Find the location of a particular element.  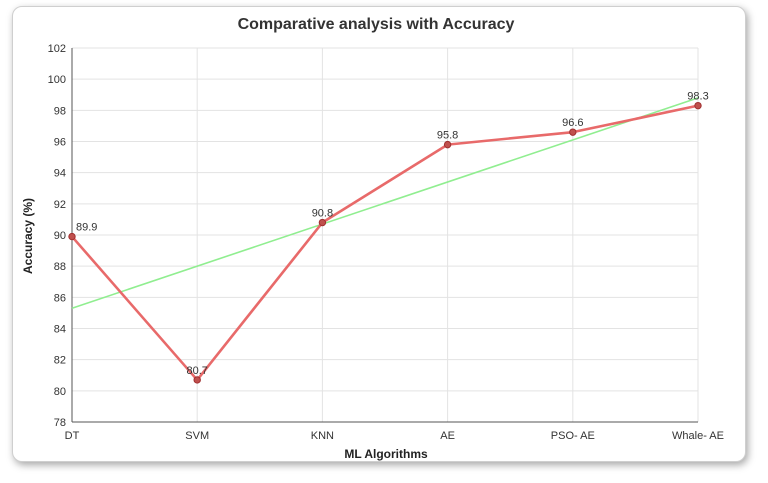

x-tick-label: KNN is located at coordinates (322, 436).